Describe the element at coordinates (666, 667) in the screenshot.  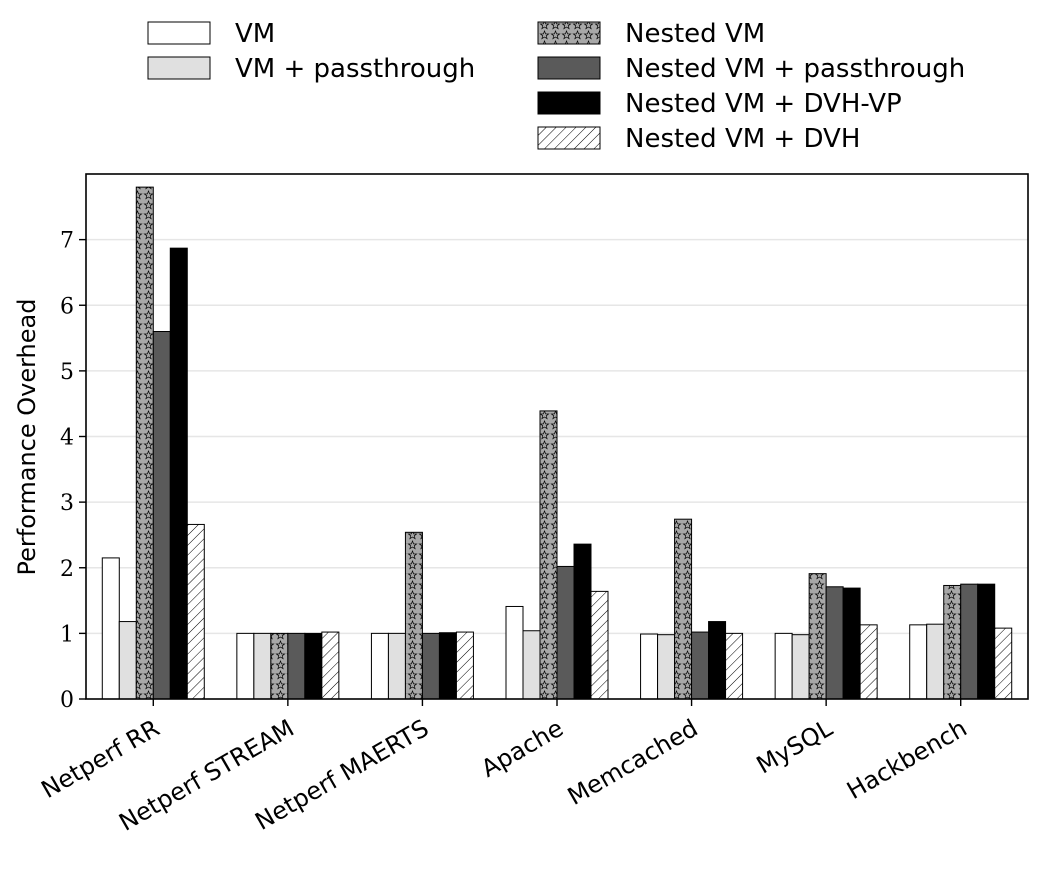
I see `bar-vm-passthrough-memcached` at that location.